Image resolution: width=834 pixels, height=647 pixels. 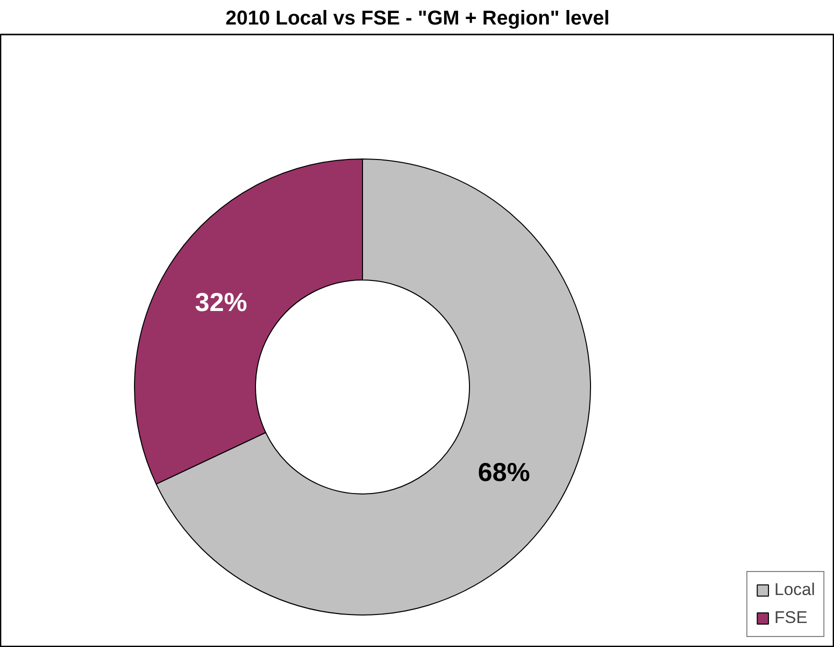 What do you see at coordinates (791, 618) in the screenshot?
I see `legend-label: FSE` at bounding box center [791, 618].